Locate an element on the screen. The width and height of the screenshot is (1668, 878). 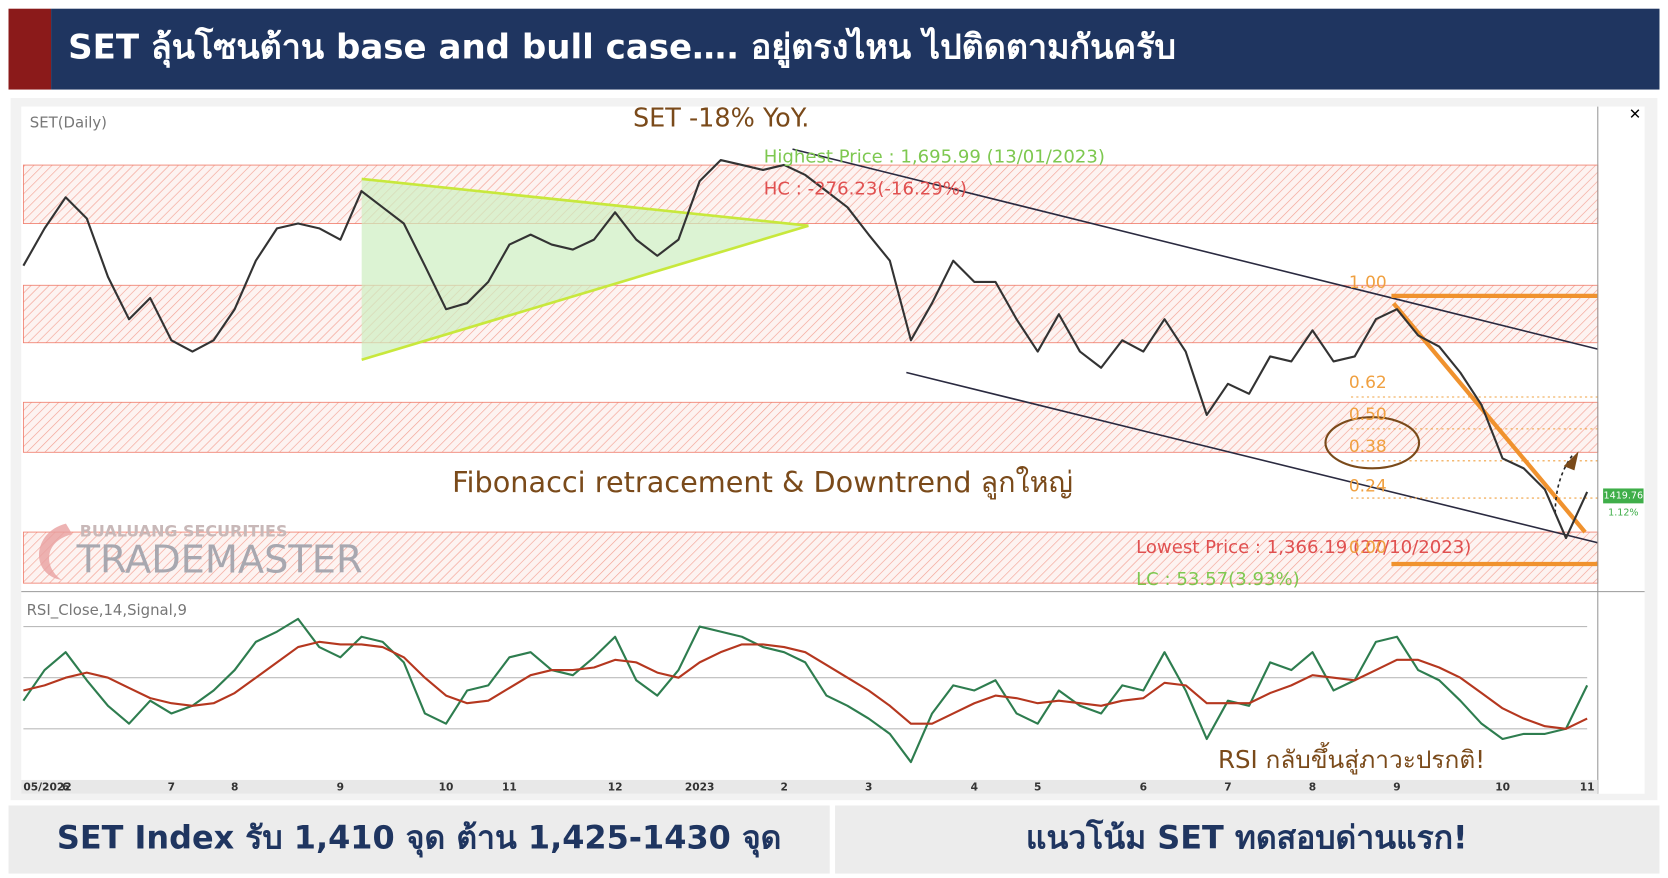
logo is located at coordinates (56, 551).